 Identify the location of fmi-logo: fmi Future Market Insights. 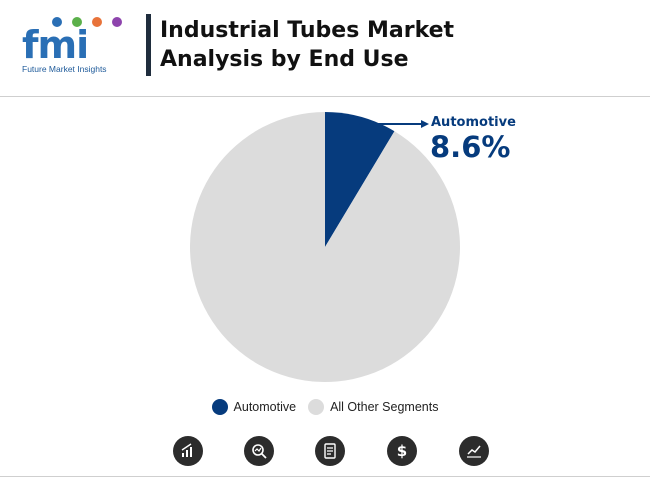
(78, 45).